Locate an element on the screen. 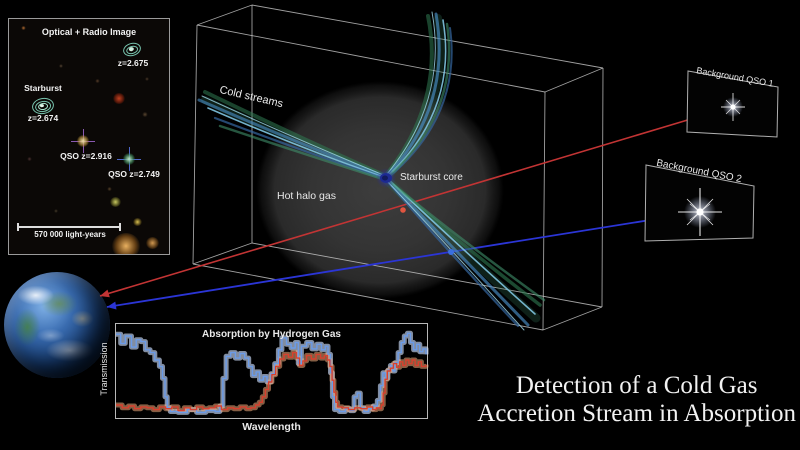  red-absorption-point is located at coordinates (403, 210).